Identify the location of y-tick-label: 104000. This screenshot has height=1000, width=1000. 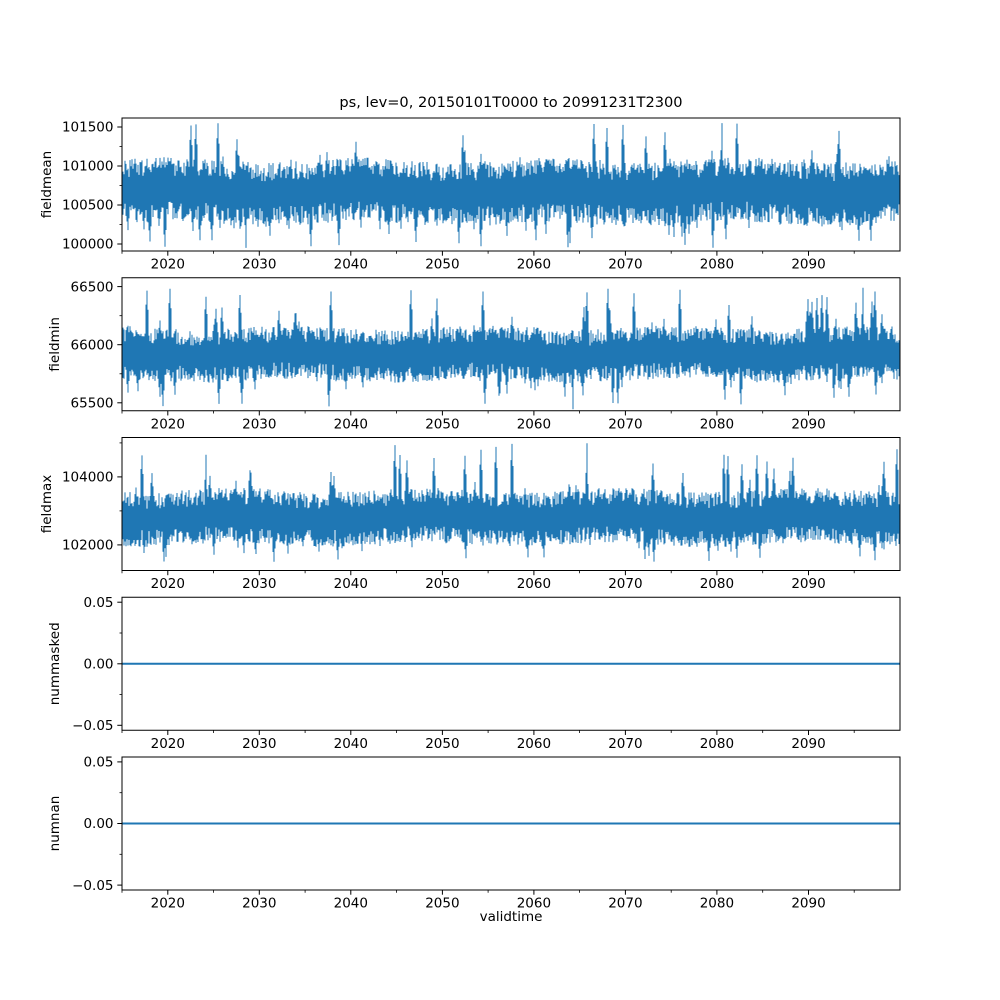
(88, 478).